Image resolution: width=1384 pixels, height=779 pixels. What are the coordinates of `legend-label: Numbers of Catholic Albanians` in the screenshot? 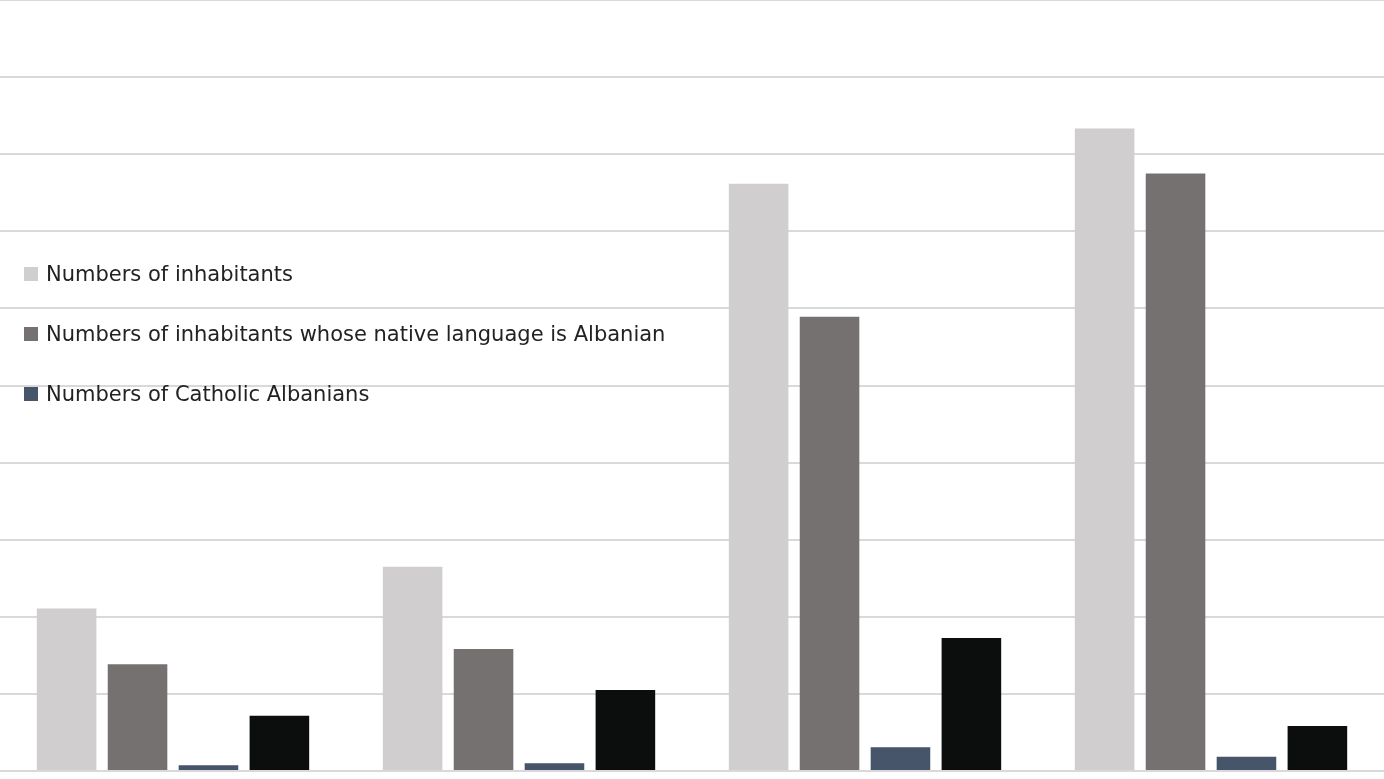 It's located at (208, 394).